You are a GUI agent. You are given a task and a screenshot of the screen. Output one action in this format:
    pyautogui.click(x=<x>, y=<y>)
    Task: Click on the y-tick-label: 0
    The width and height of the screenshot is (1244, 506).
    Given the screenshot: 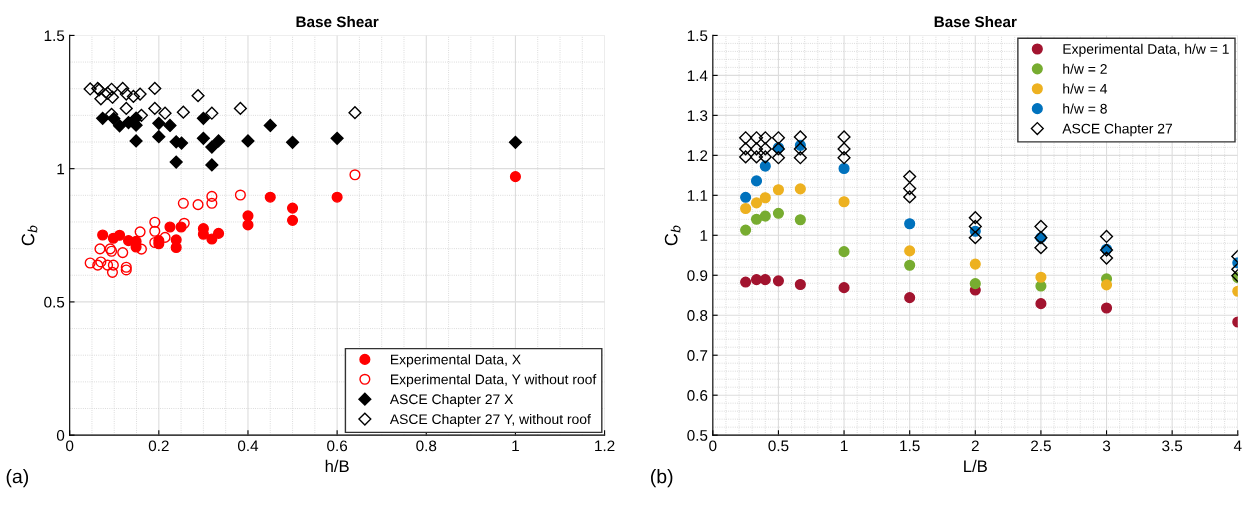 What is the action you would take?
    pyautogui.click(x=60, y=435)
    